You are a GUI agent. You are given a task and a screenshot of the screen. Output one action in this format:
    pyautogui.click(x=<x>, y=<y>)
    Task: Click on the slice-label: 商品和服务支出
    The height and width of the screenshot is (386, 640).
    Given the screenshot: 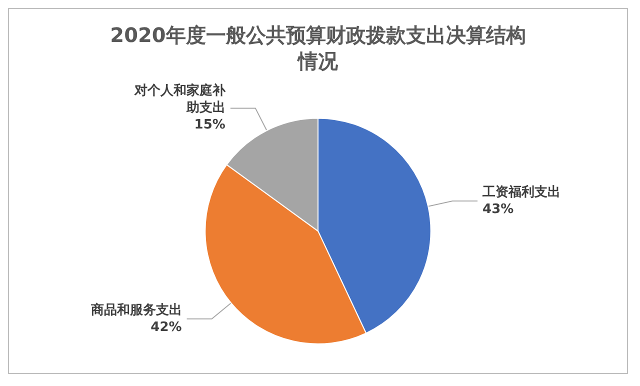 What is the action you would take?
    pyautogui.click(x=136, y=310)
    